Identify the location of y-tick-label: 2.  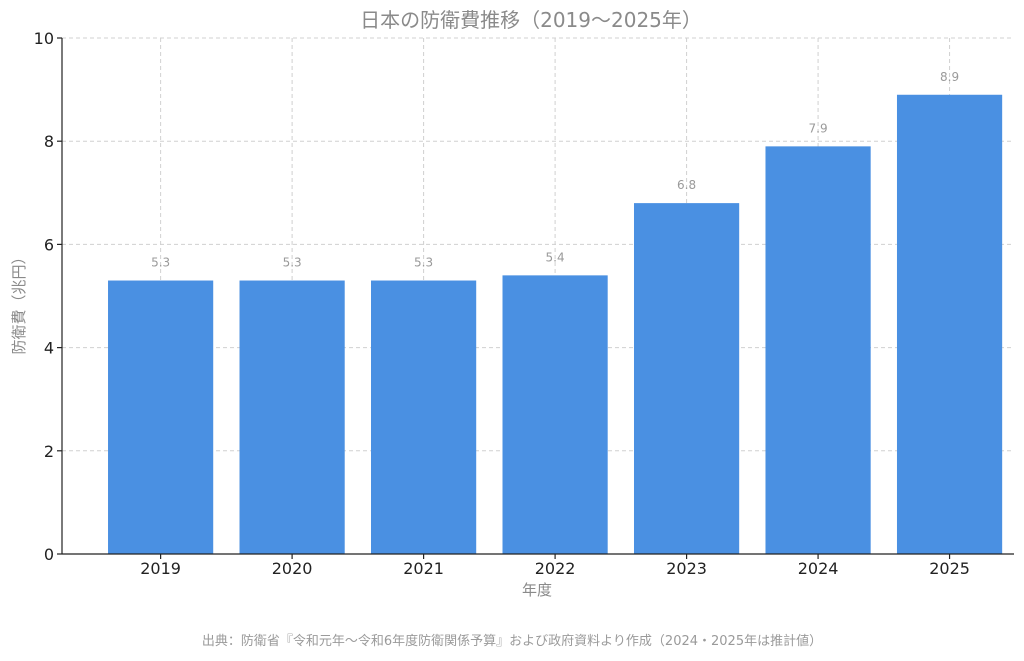
(49, 451).